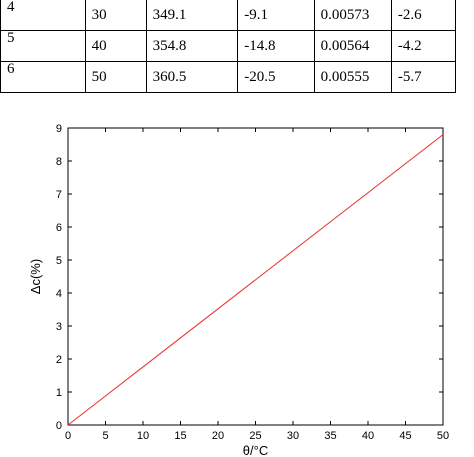  What do you see at coordinates (192, 46) in the screenshot?
I see `table-cell: 354.8` at bounding box center [192, 46].